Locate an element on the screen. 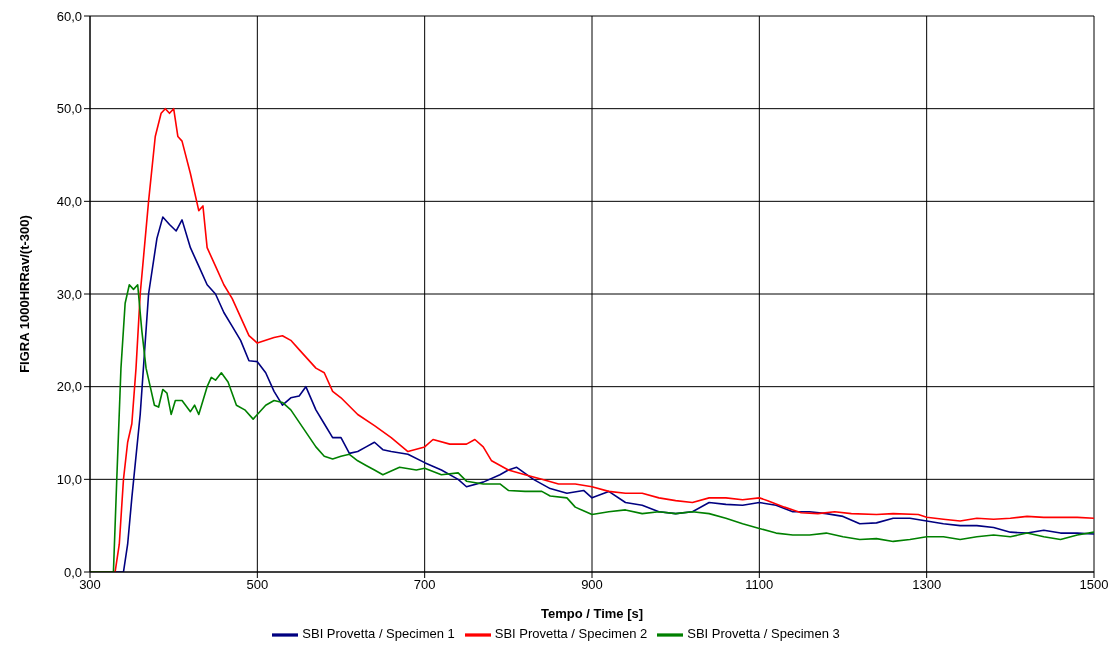  x-tick-label: 1100 is located at coordinates (759, 585).